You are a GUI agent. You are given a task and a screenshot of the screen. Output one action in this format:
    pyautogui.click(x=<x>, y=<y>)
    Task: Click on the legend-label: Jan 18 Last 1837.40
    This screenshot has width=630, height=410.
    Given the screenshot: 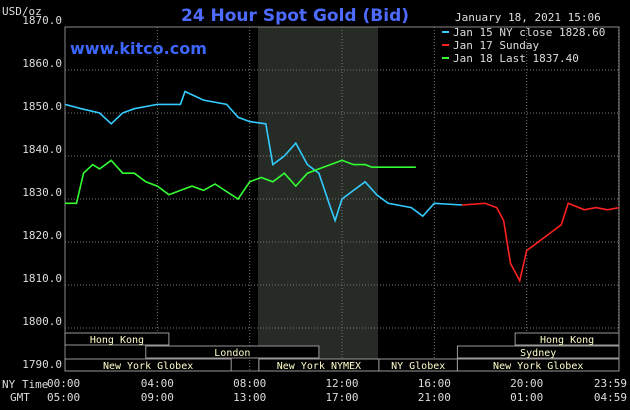 What is the action you would take?
    pyautogui.click(x=516, y=58)
    